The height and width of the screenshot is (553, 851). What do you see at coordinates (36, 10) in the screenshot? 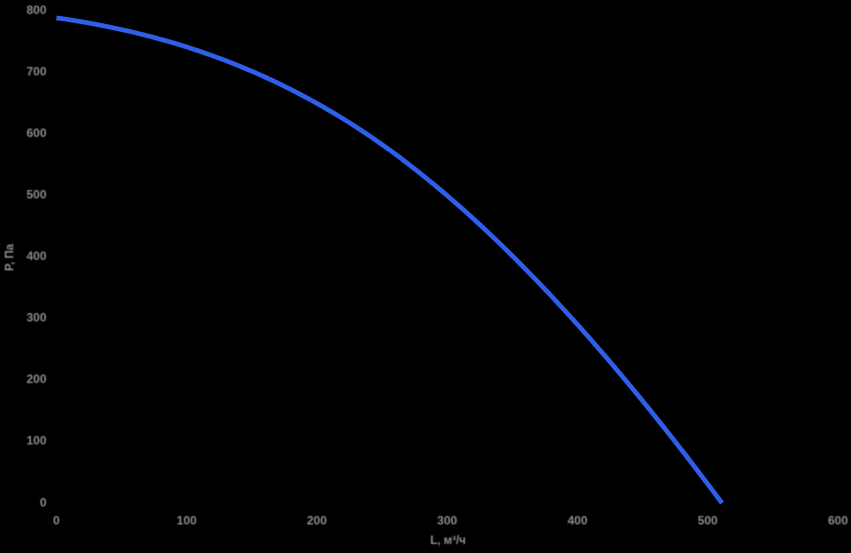
I see `svg-text: 800` at bounding box center [36, 10].